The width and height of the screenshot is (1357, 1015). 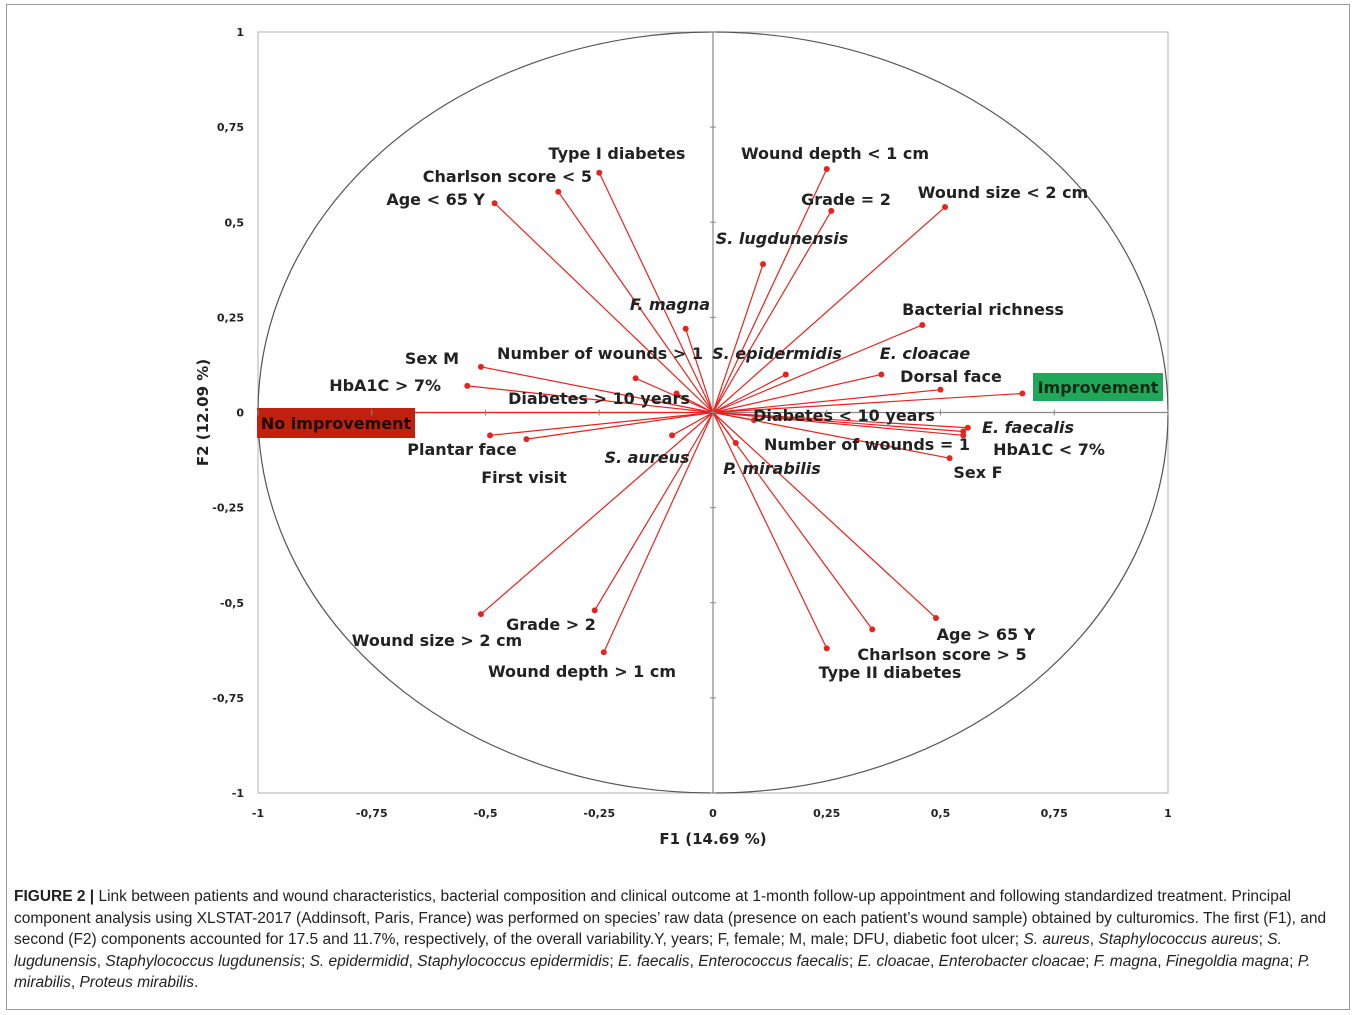 I want to click on variable-label: Wound size < 2 cm, so click(x=1003, y=192).